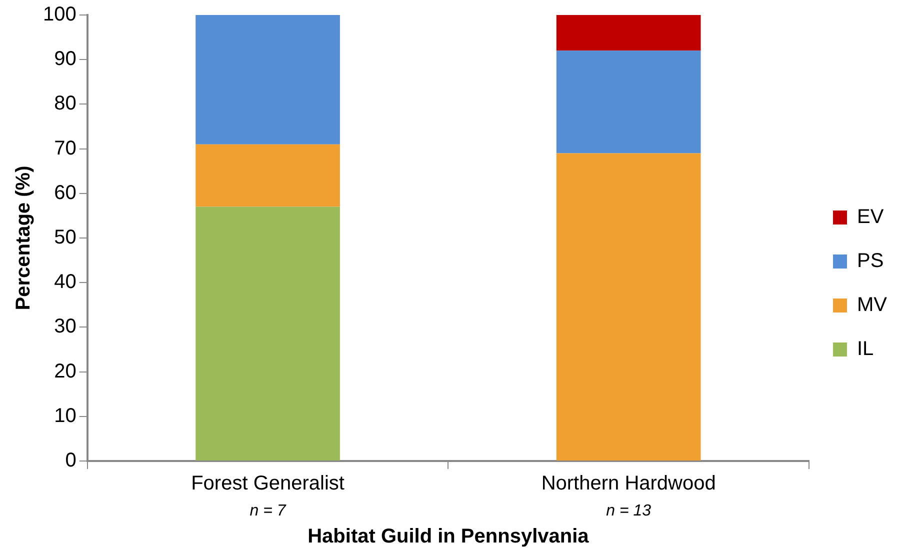 This screenshot has width=907, height=557. What do you see at coordinates (65, 415) in the screenshot?
I see `y-tick-label: 10` at bounding box center [65, 415].